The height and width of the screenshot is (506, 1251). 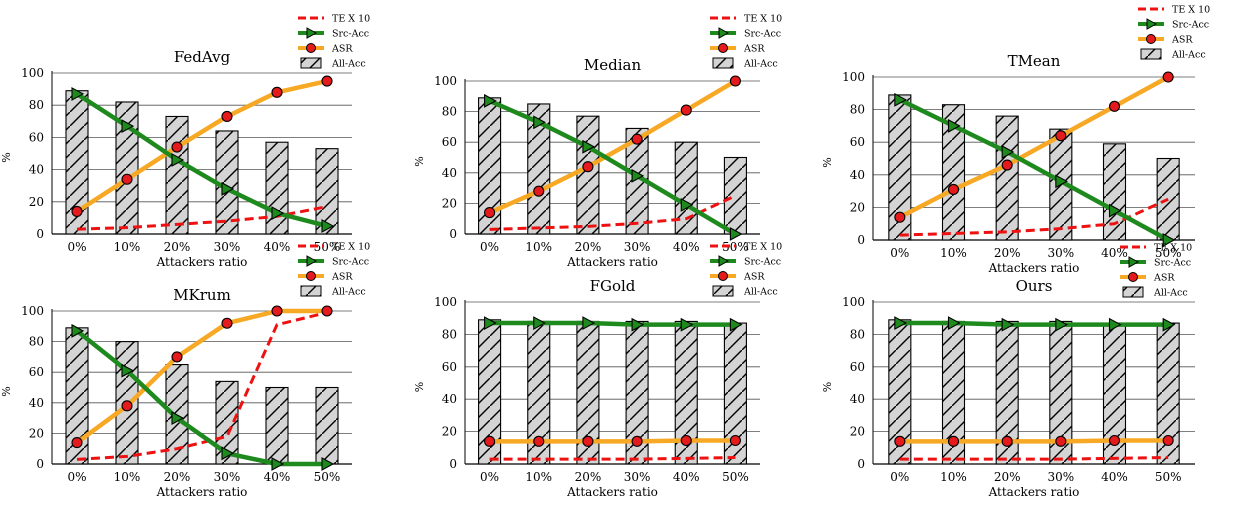 I want to click on x-tick-label: 50%, so click(x=735, y=477).